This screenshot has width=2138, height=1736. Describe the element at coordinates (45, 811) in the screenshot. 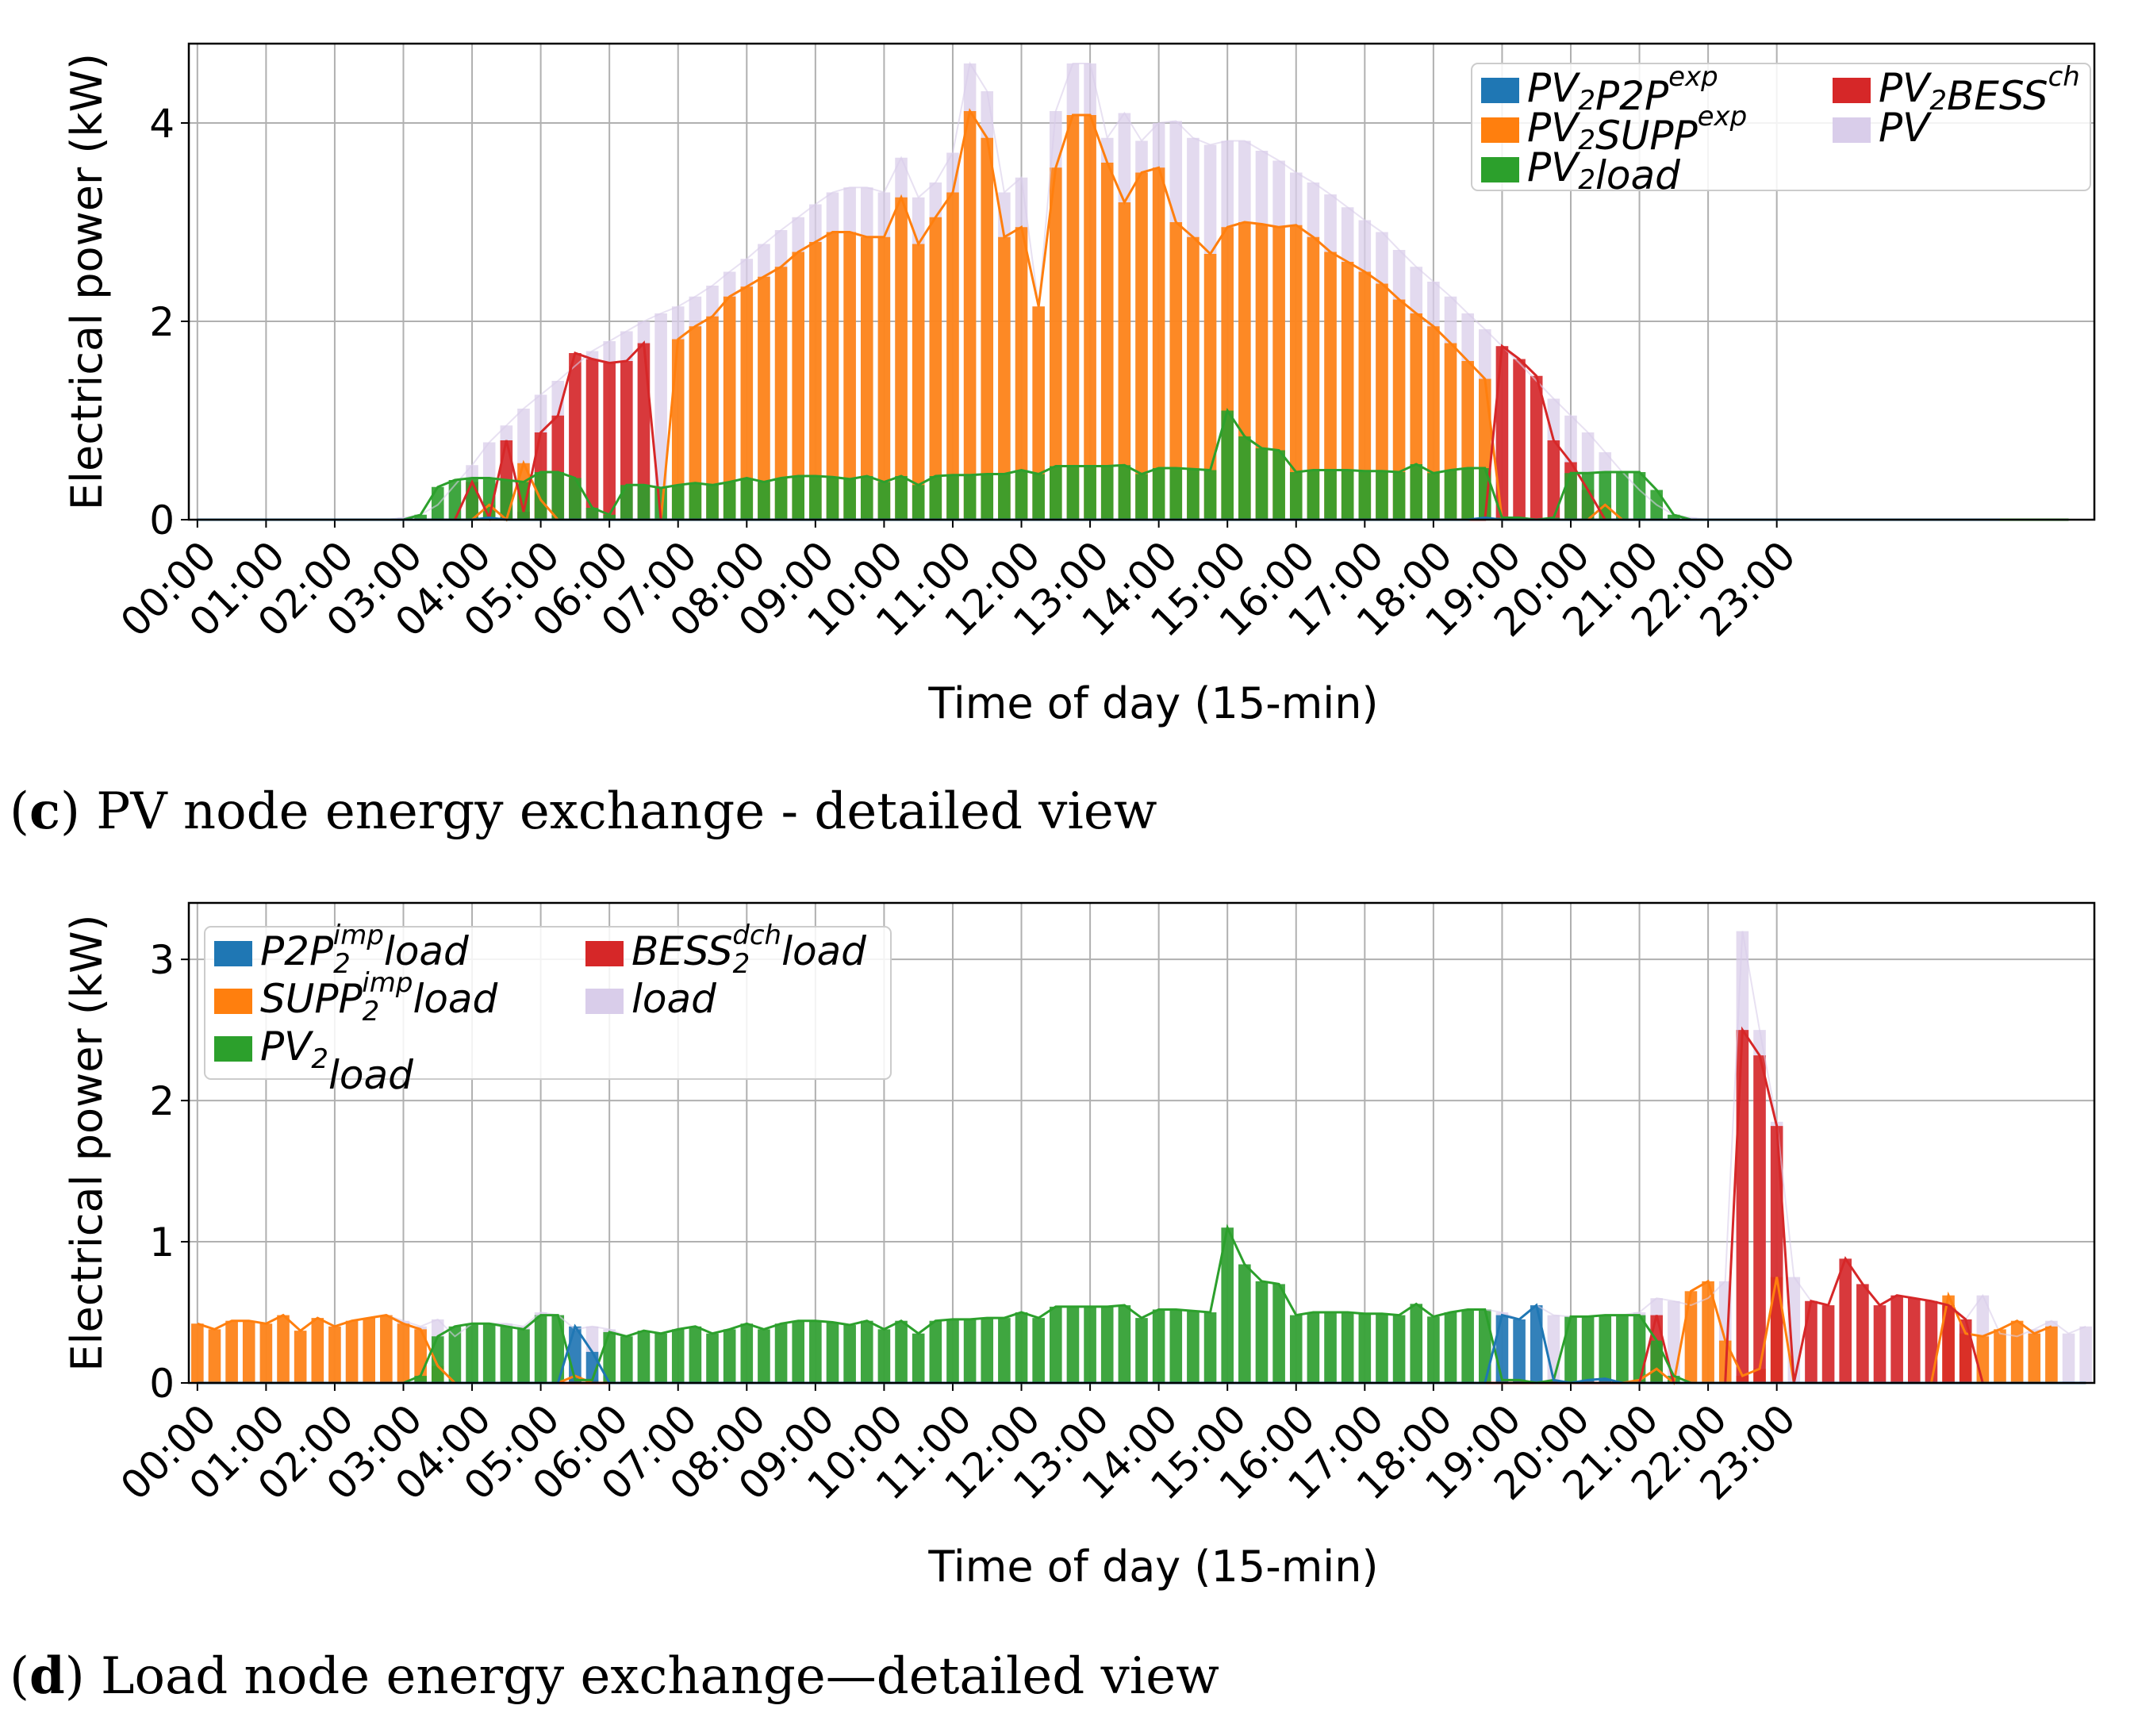

I see `caption-c-letter: c` at that location.